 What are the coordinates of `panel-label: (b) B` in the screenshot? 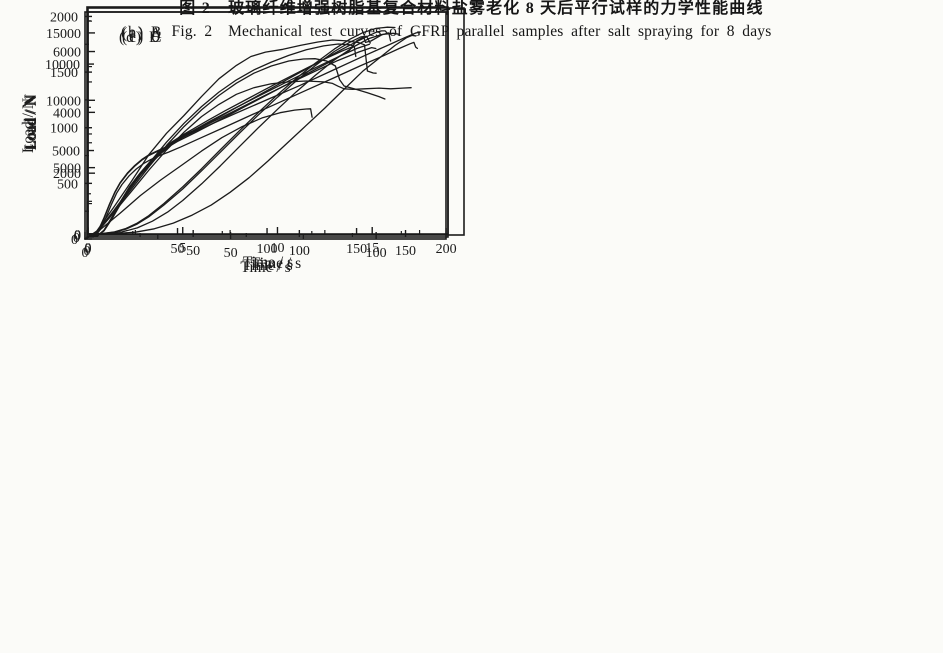 It's located at (142, 32).